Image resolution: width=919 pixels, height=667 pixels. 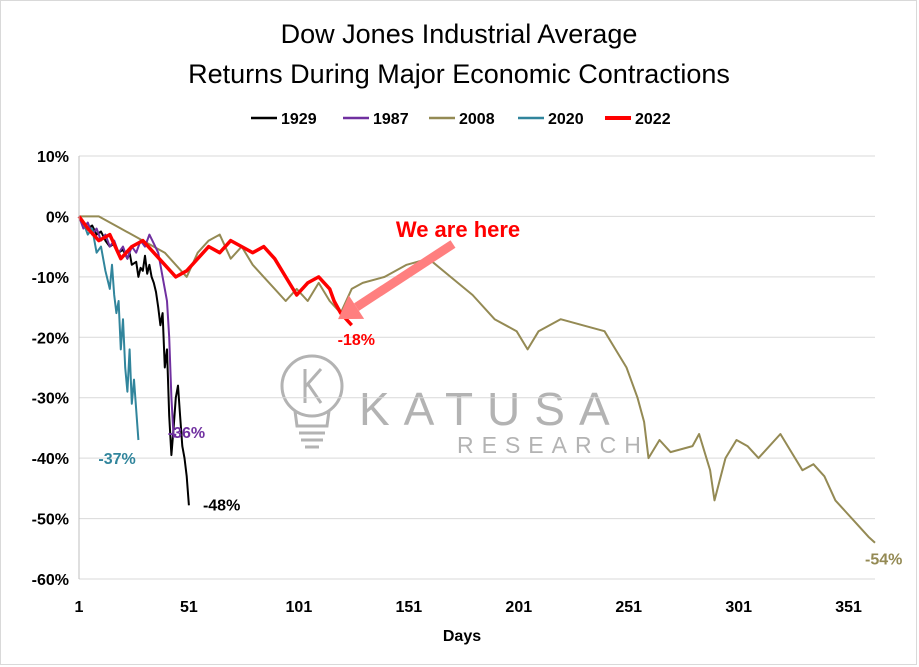 I want to click on series-line-1929, so click(x=134, y=360).